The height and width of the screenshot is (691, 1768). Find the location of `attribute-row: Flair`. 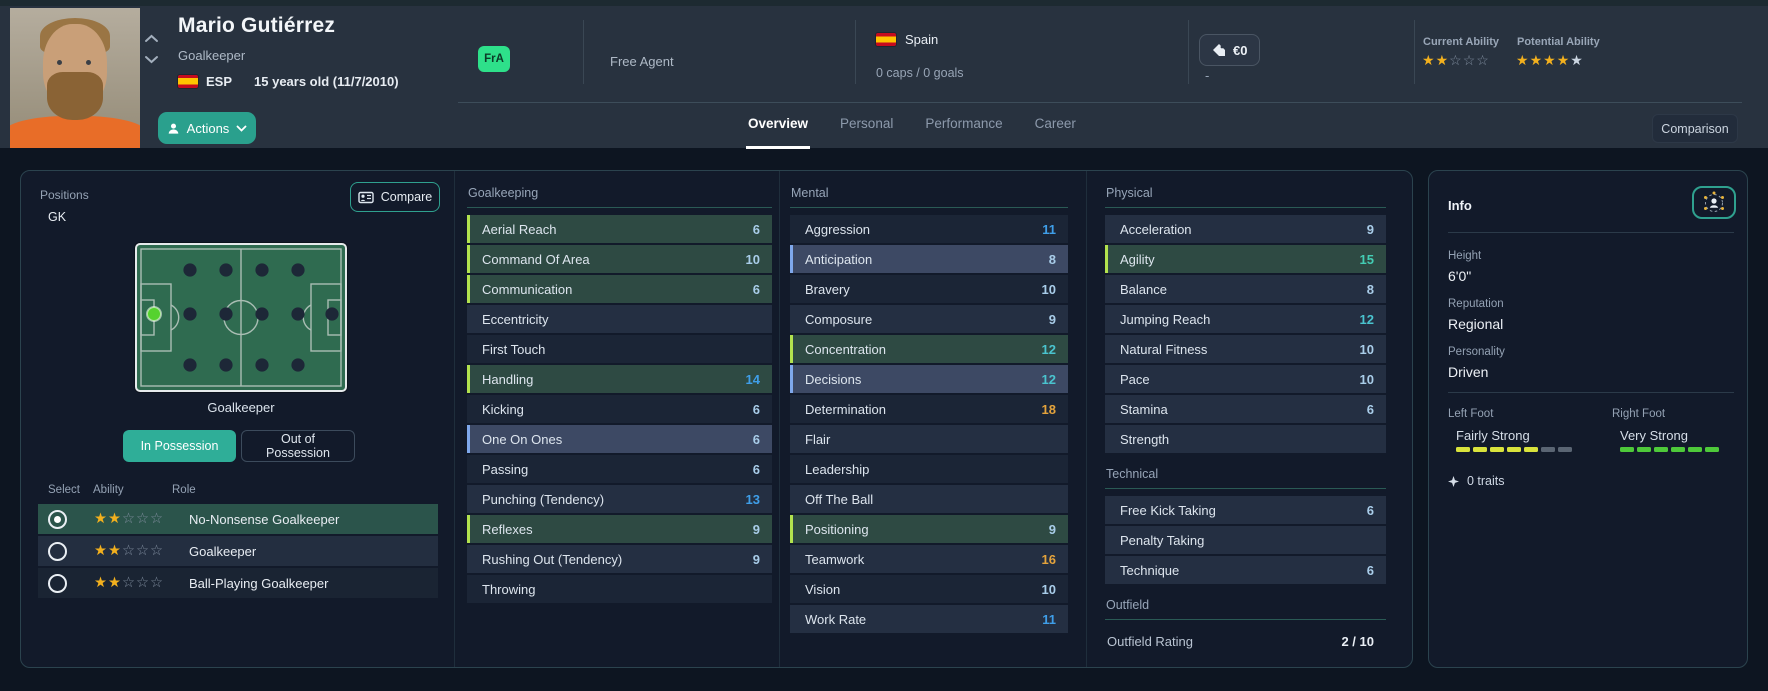

attribute-row: Flair is located at coordinates (929, 439).